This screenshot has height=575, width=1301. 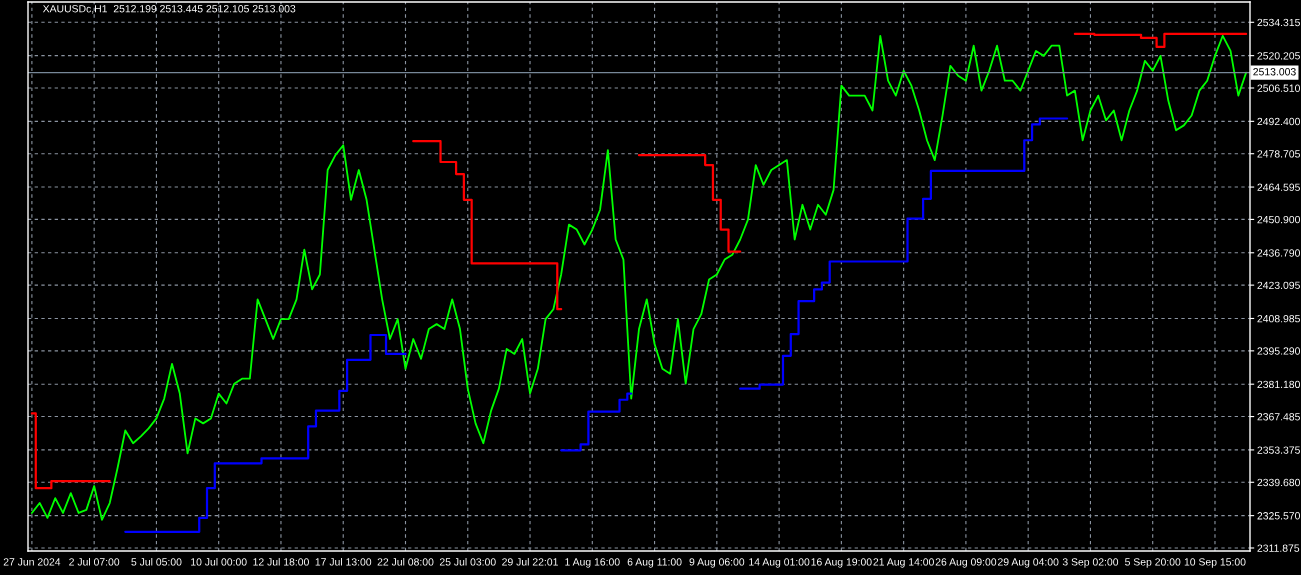 What do you see at coordinates (1278, 285) in the screenshot?
I see `y-tick-label: 2423.095` at bounding box center [1278, 285].